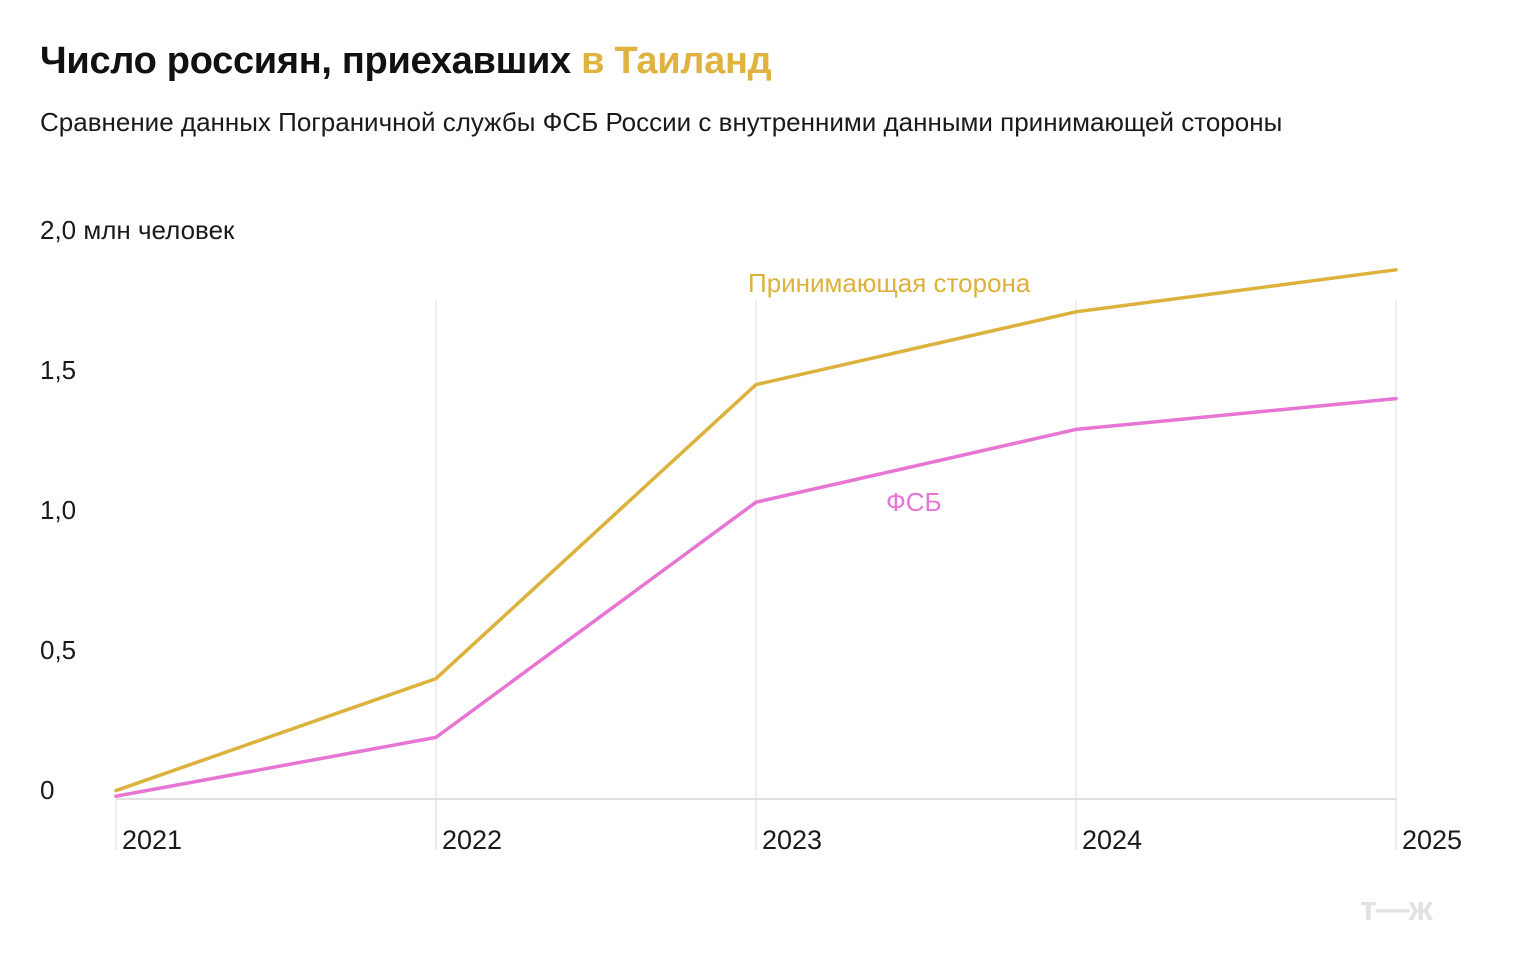  I want to click on x-tick-label-2022: 2022, so click(472, 840).